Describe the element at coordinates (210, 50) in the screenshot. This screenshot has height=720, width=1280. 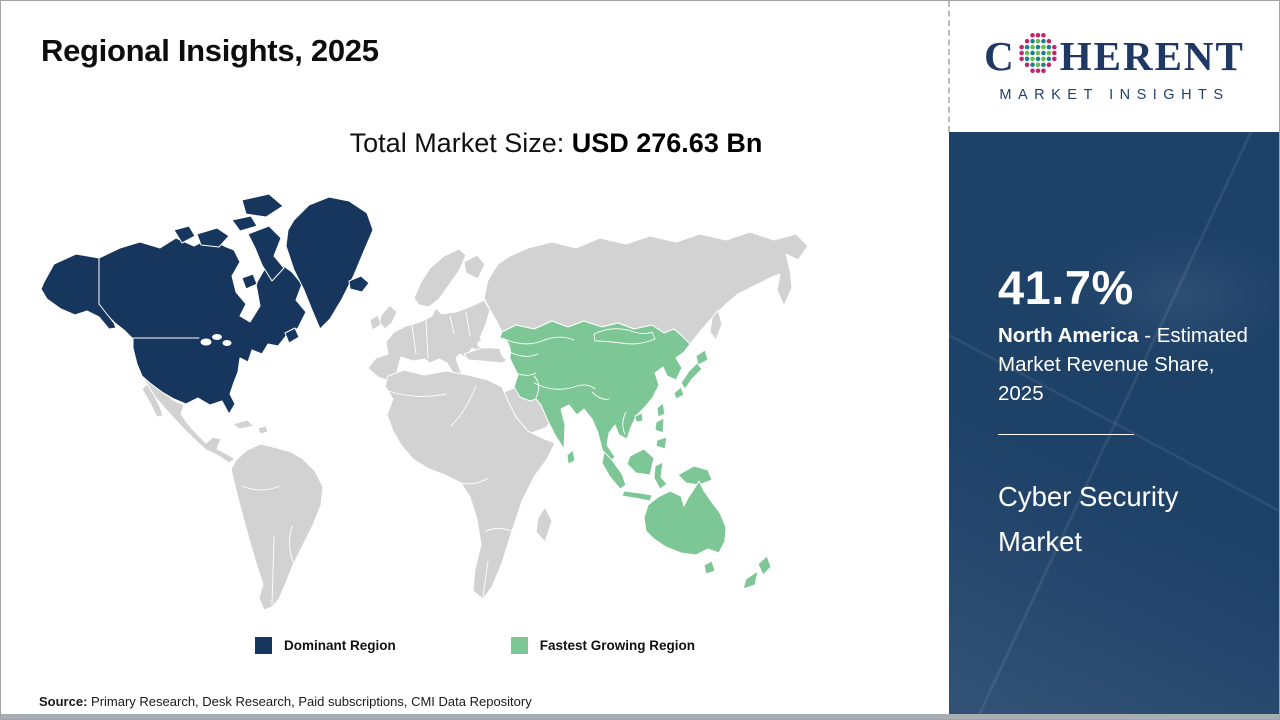
I see `page-title: Regional Insights, 2025` at that location.